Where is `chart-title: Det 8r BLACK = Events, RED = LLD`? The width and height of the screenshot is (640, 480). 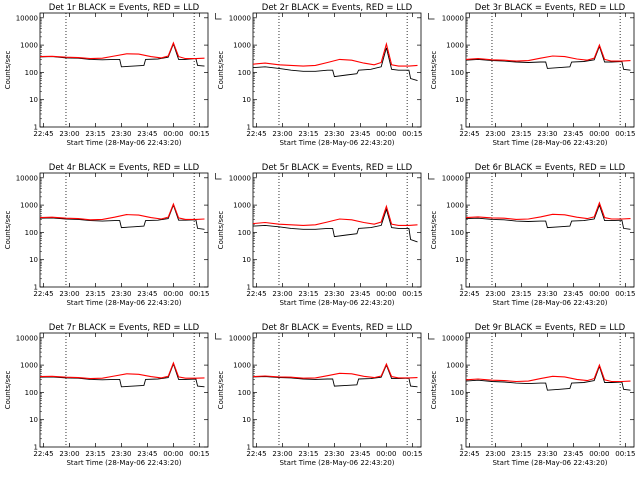
chart-title: Det 8r BLACK = Events, RED = LLD is located at coordinates (337, 328).